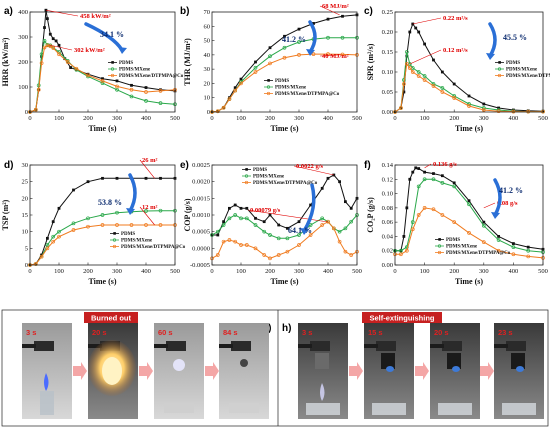 The height and width of the screenshot is (430, 550). What do you see at coordinates (184, 165) in the screenshot?
I see `panel-label: e)` at bounding box center [184, 165].